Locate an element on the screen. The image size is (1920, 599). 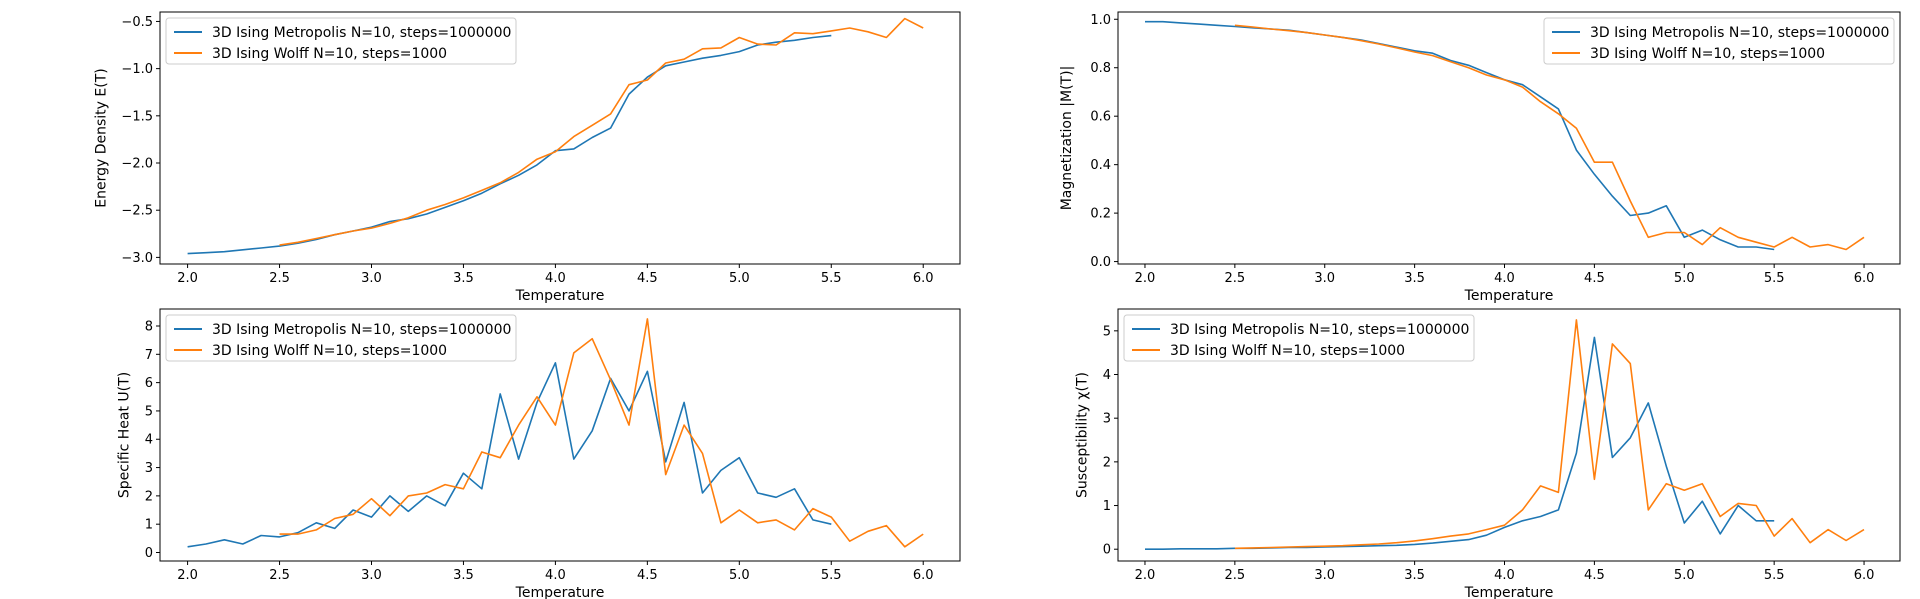
y-tick-label: −1.5 is located at coordinates (137, 116).